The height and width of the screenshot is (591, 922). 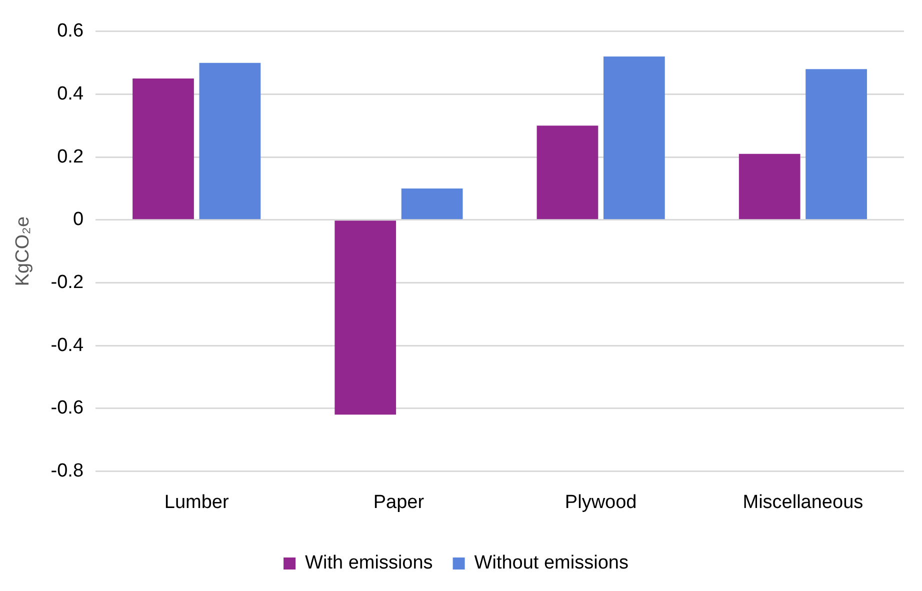 I want to click on x-tick-label: Plywood, so click(x=600, y=502).